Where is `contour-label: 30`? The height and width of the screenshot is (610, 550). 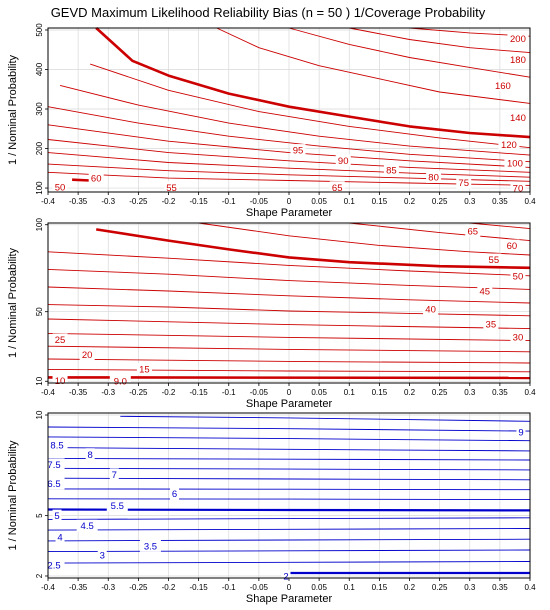 contour-label: 30 is located at coordinates (518, 337).